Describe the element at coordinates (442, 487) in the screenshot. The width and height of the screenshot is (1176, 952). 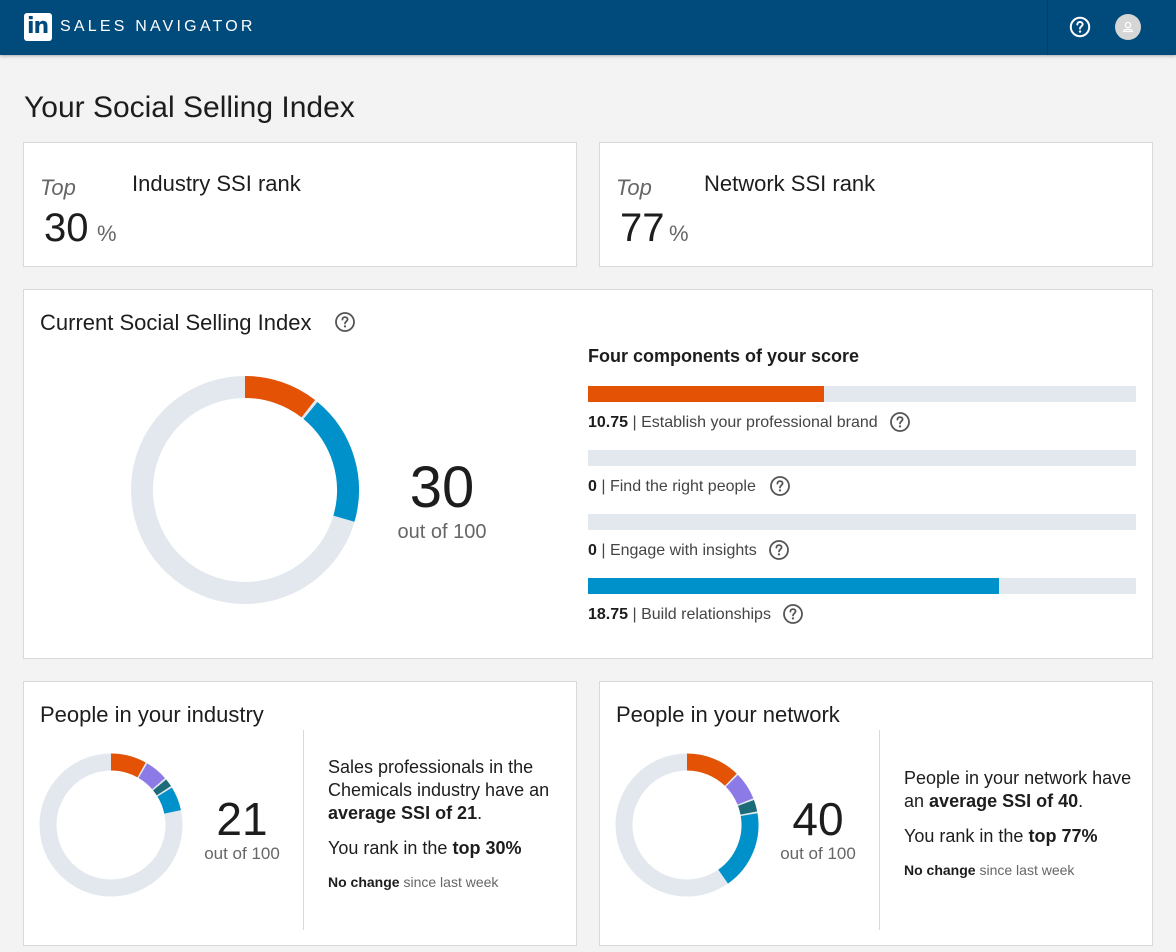
I see `ssi-score: 30` at that location.